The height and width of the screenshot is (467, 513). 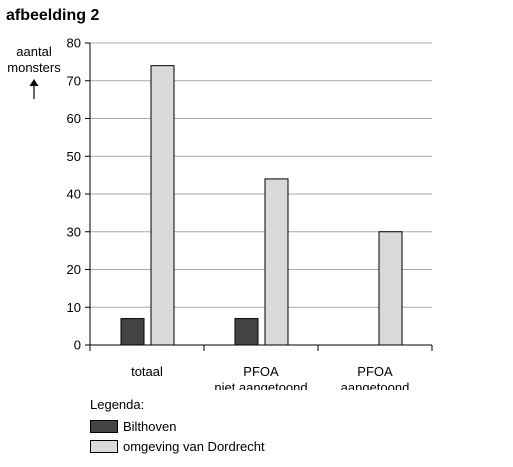 What do you see at coordinates (147, 371) in the screenshot?
I see `x-category-label: totaal` at bounding box center [147, 371].